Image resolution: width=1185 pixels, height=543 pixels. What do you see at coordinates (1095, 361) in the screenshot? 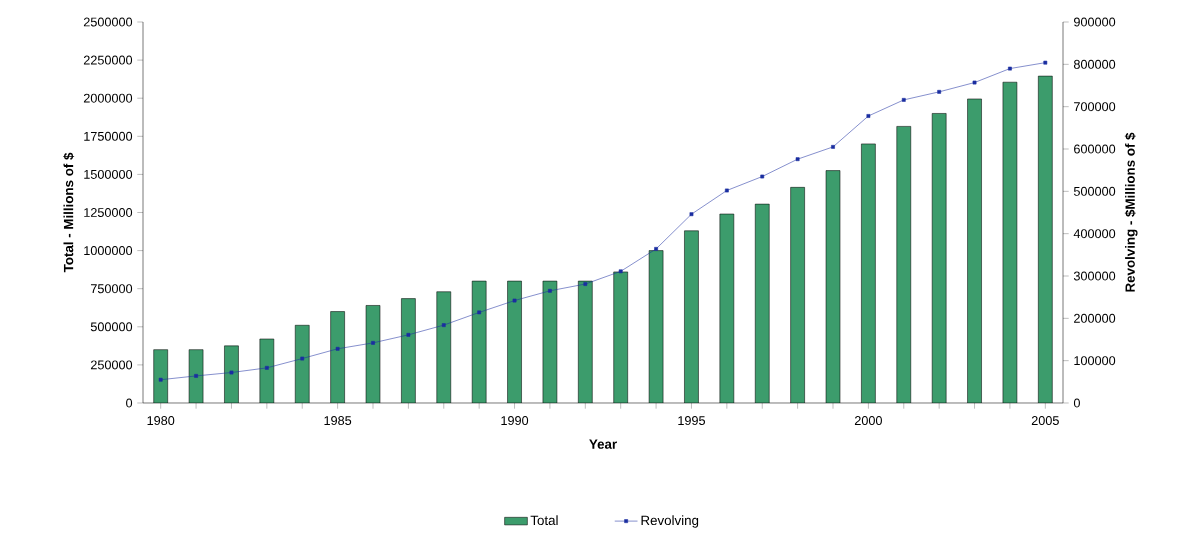
I see `y2-tick-label: 100000` at bounding box center [1095, 361].